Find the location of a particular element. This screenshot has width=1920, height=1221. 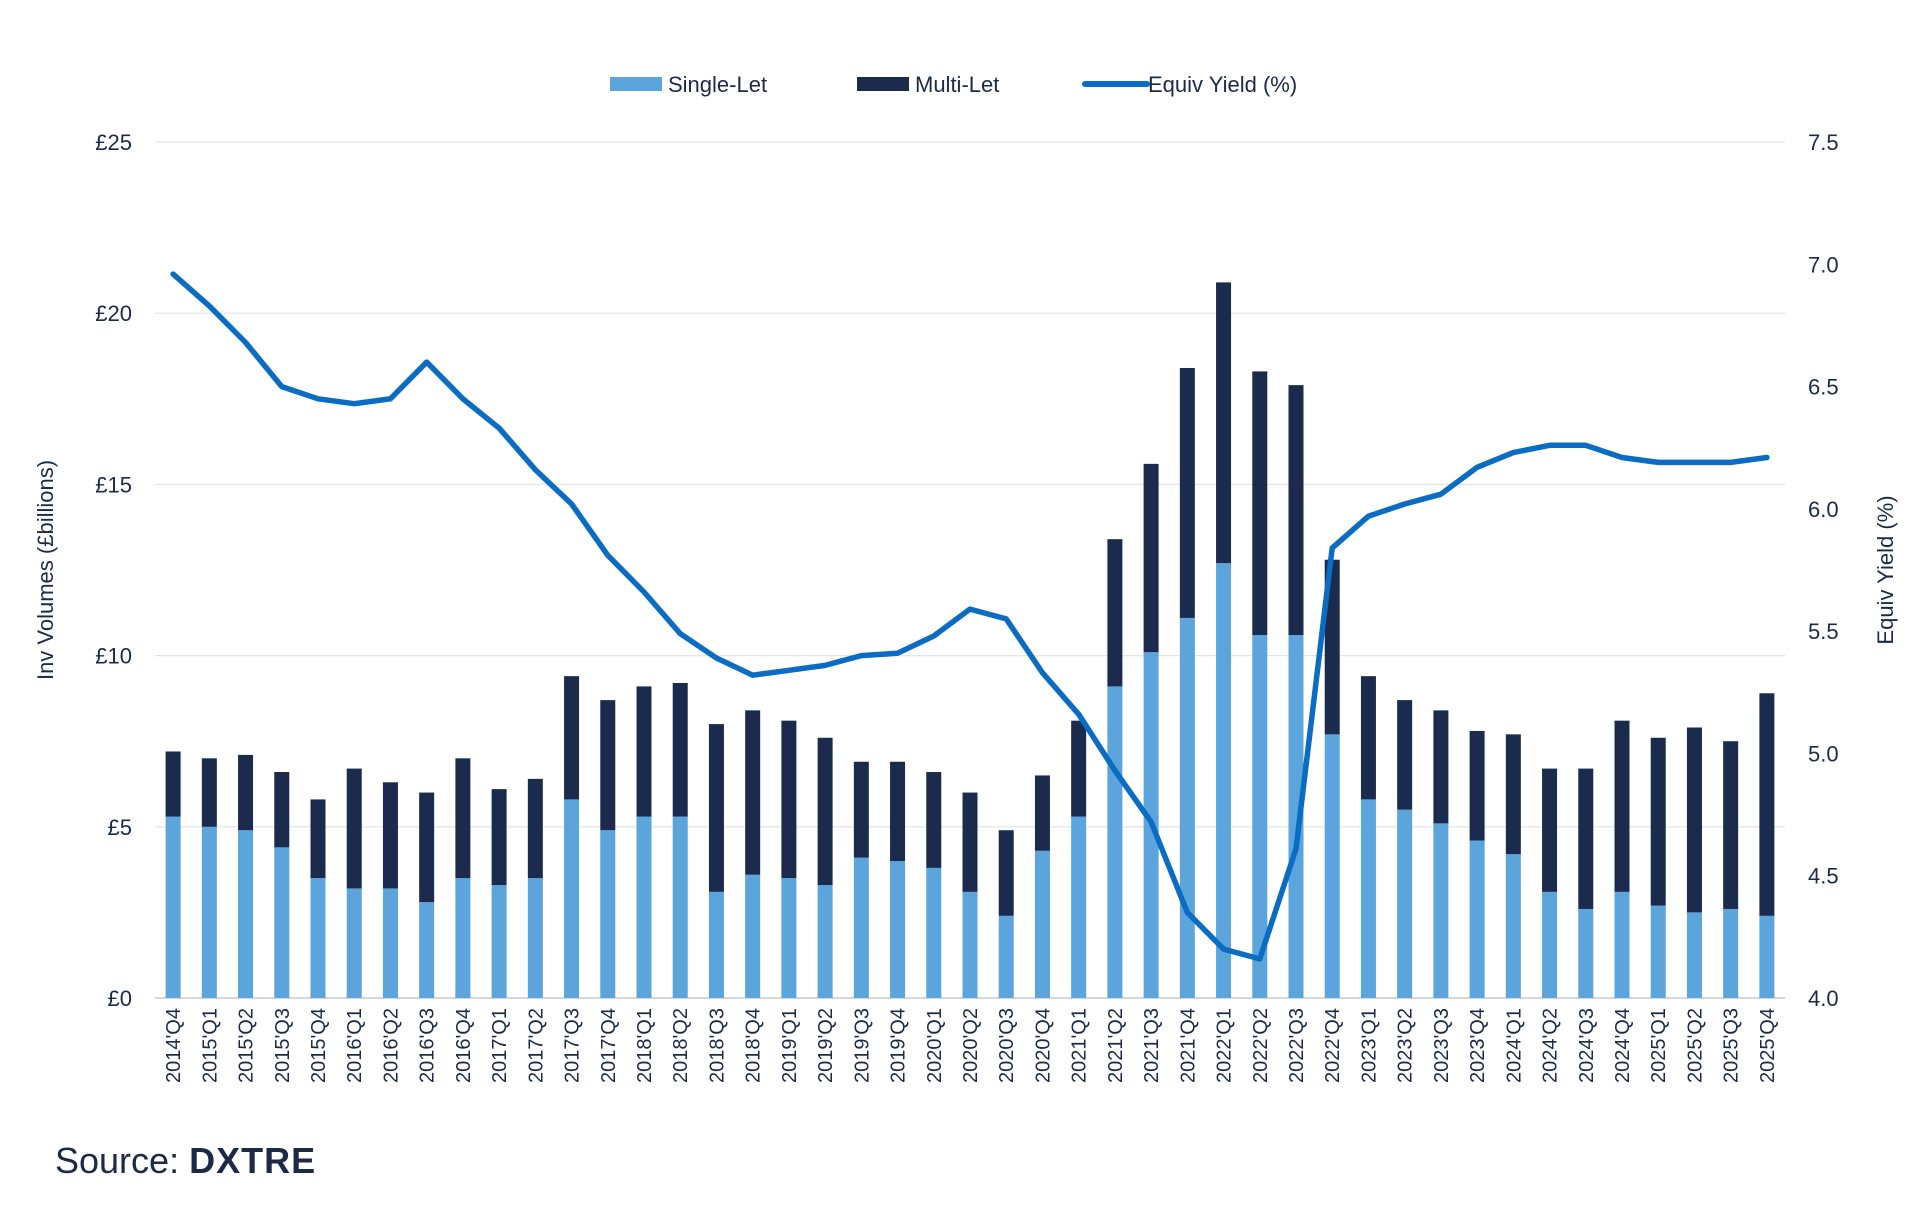

source-credit: Source: DXTRE is located at coordinates (185, 1161).